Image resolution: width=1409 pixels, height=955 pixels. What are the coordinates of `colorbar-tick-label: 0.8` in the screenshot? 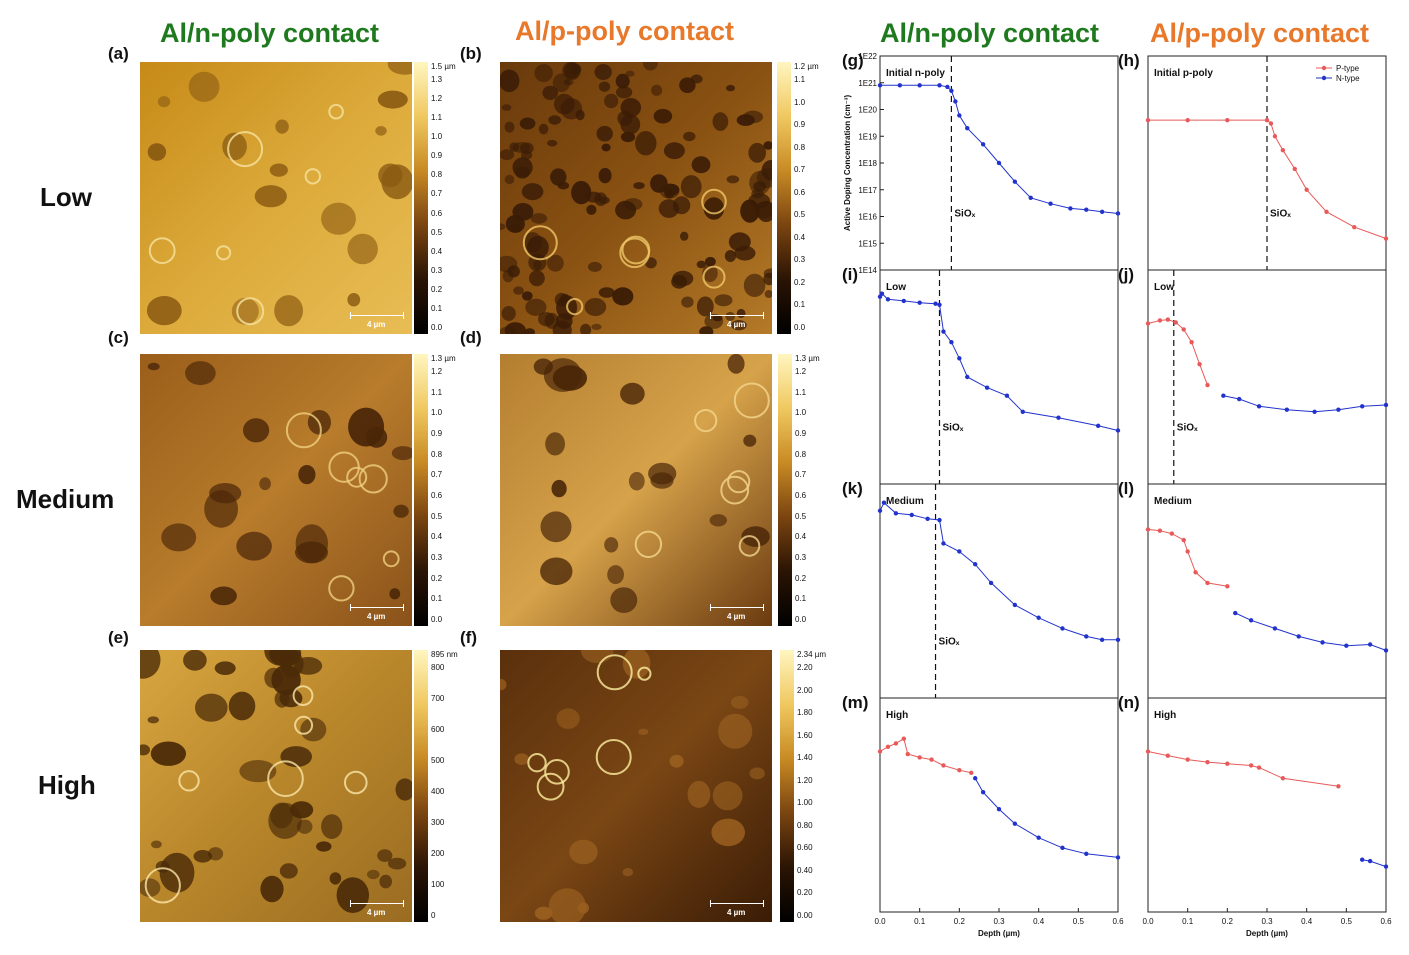 It's located at (437, 175).